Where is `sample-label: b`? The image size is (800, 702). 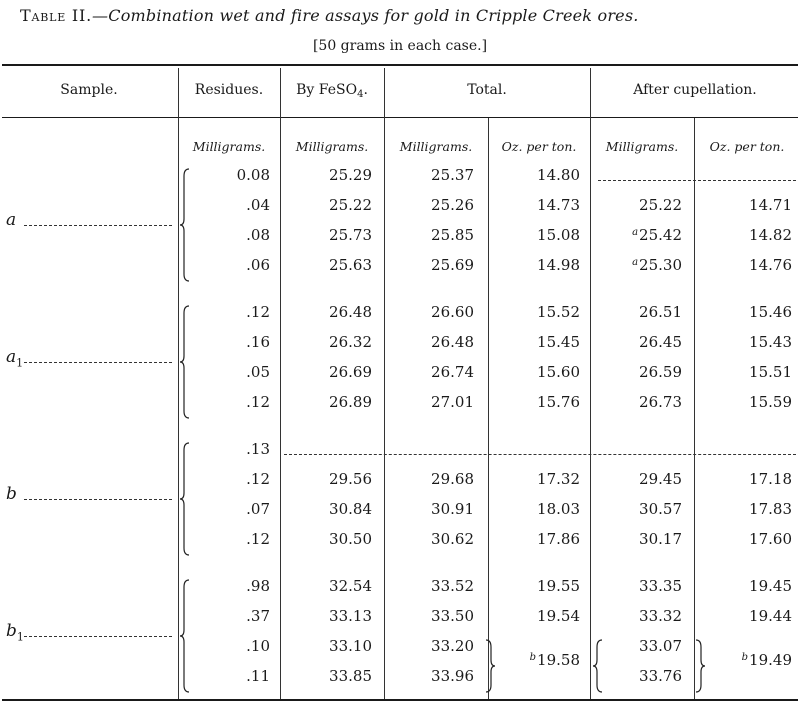
sample-label: b is located at coordinates (11, 494).